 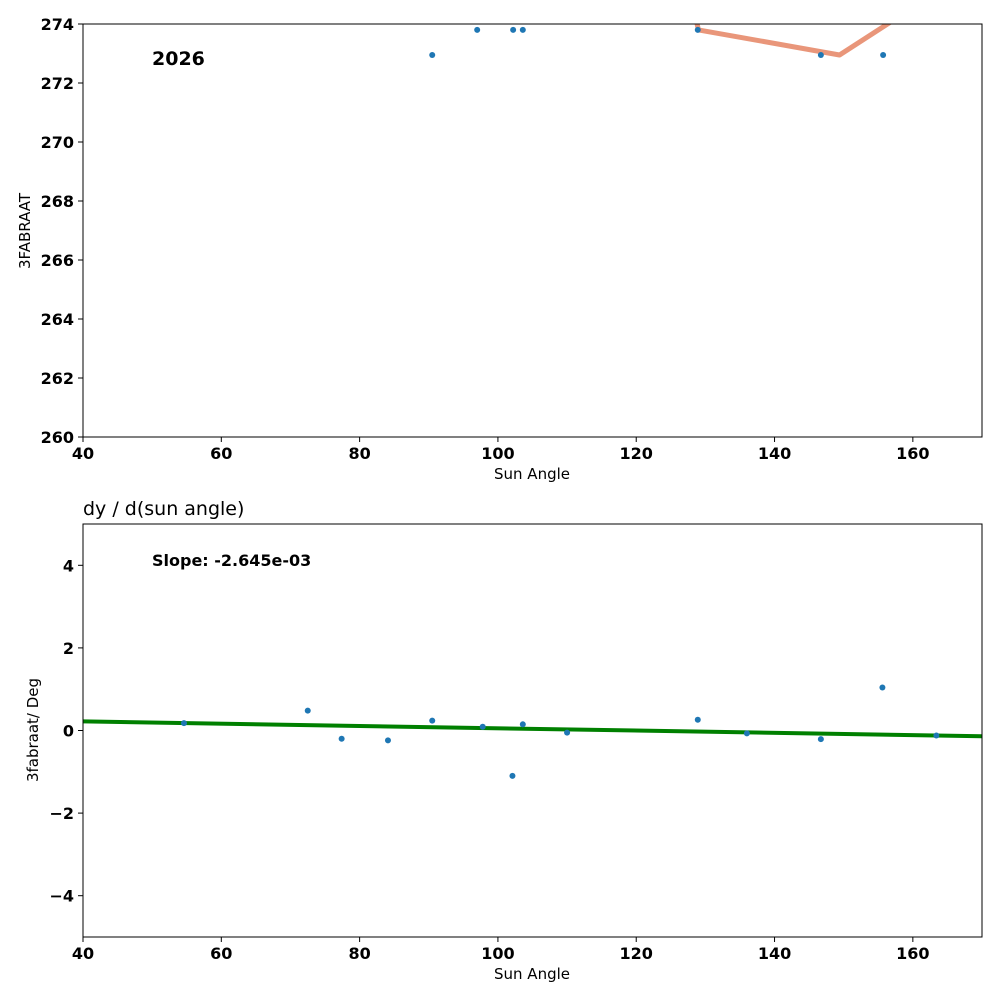 What do you see at coordinates (83, 453) in the screenshot?
I see `top-x-tick-label: 40` at bounding box center [83, 453].